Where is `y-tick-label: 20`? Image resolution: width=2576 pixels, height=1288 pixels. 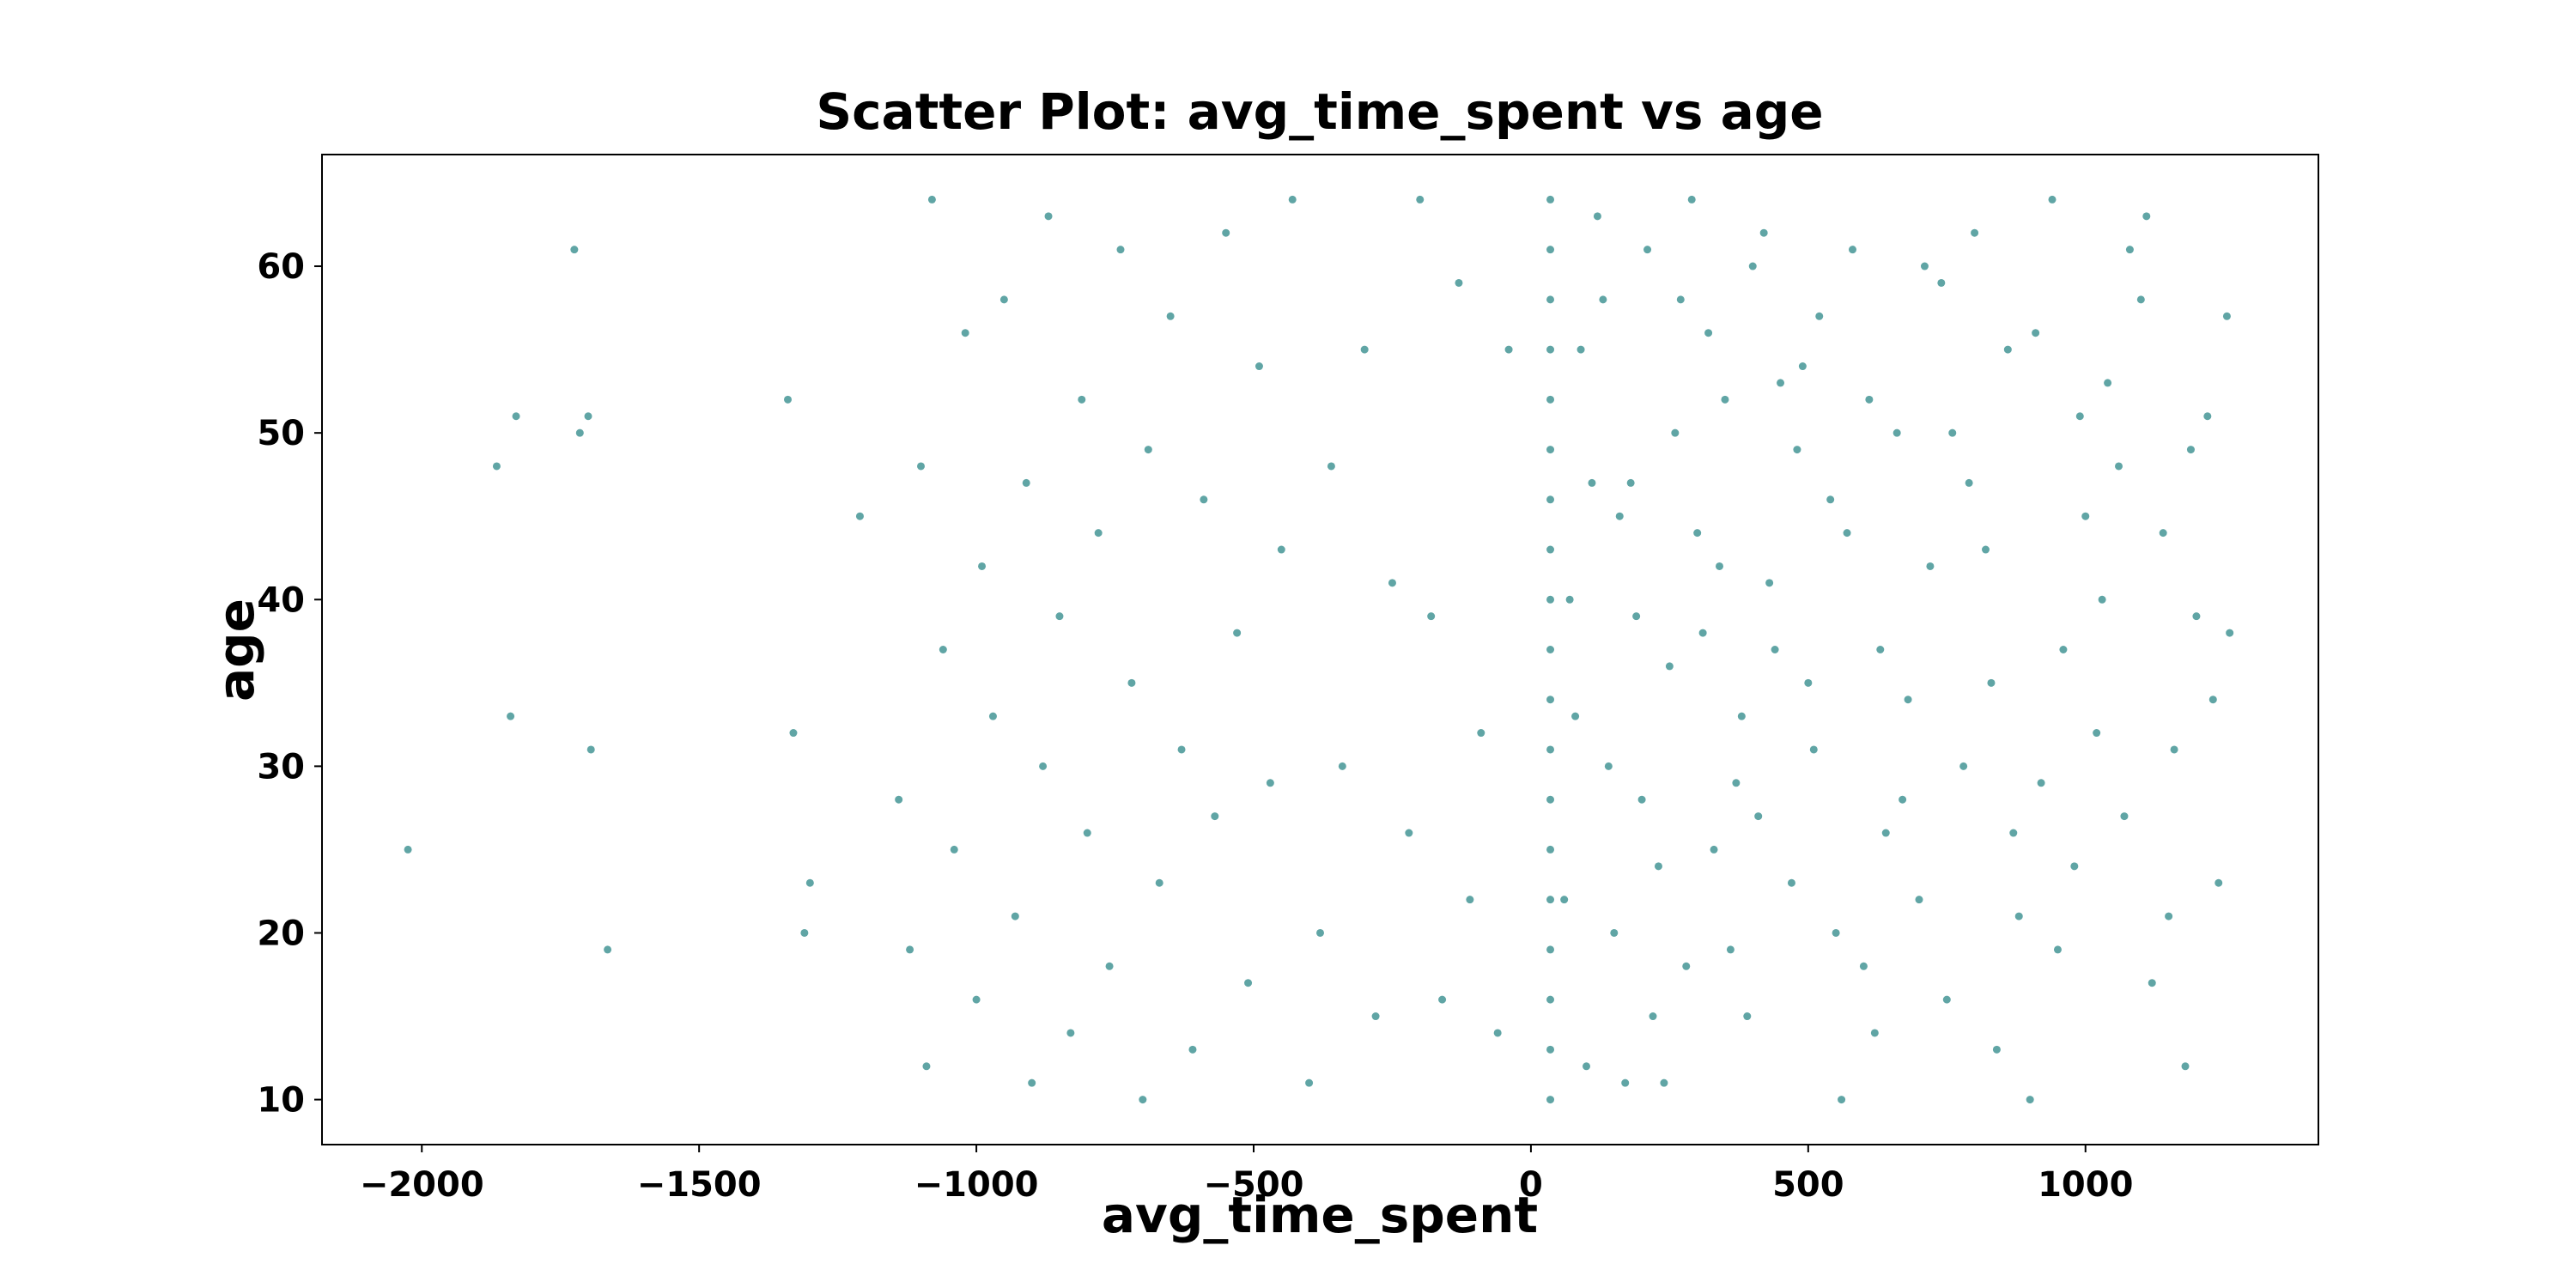 y-tick-label: 20 is located at coordinates (281, 933).